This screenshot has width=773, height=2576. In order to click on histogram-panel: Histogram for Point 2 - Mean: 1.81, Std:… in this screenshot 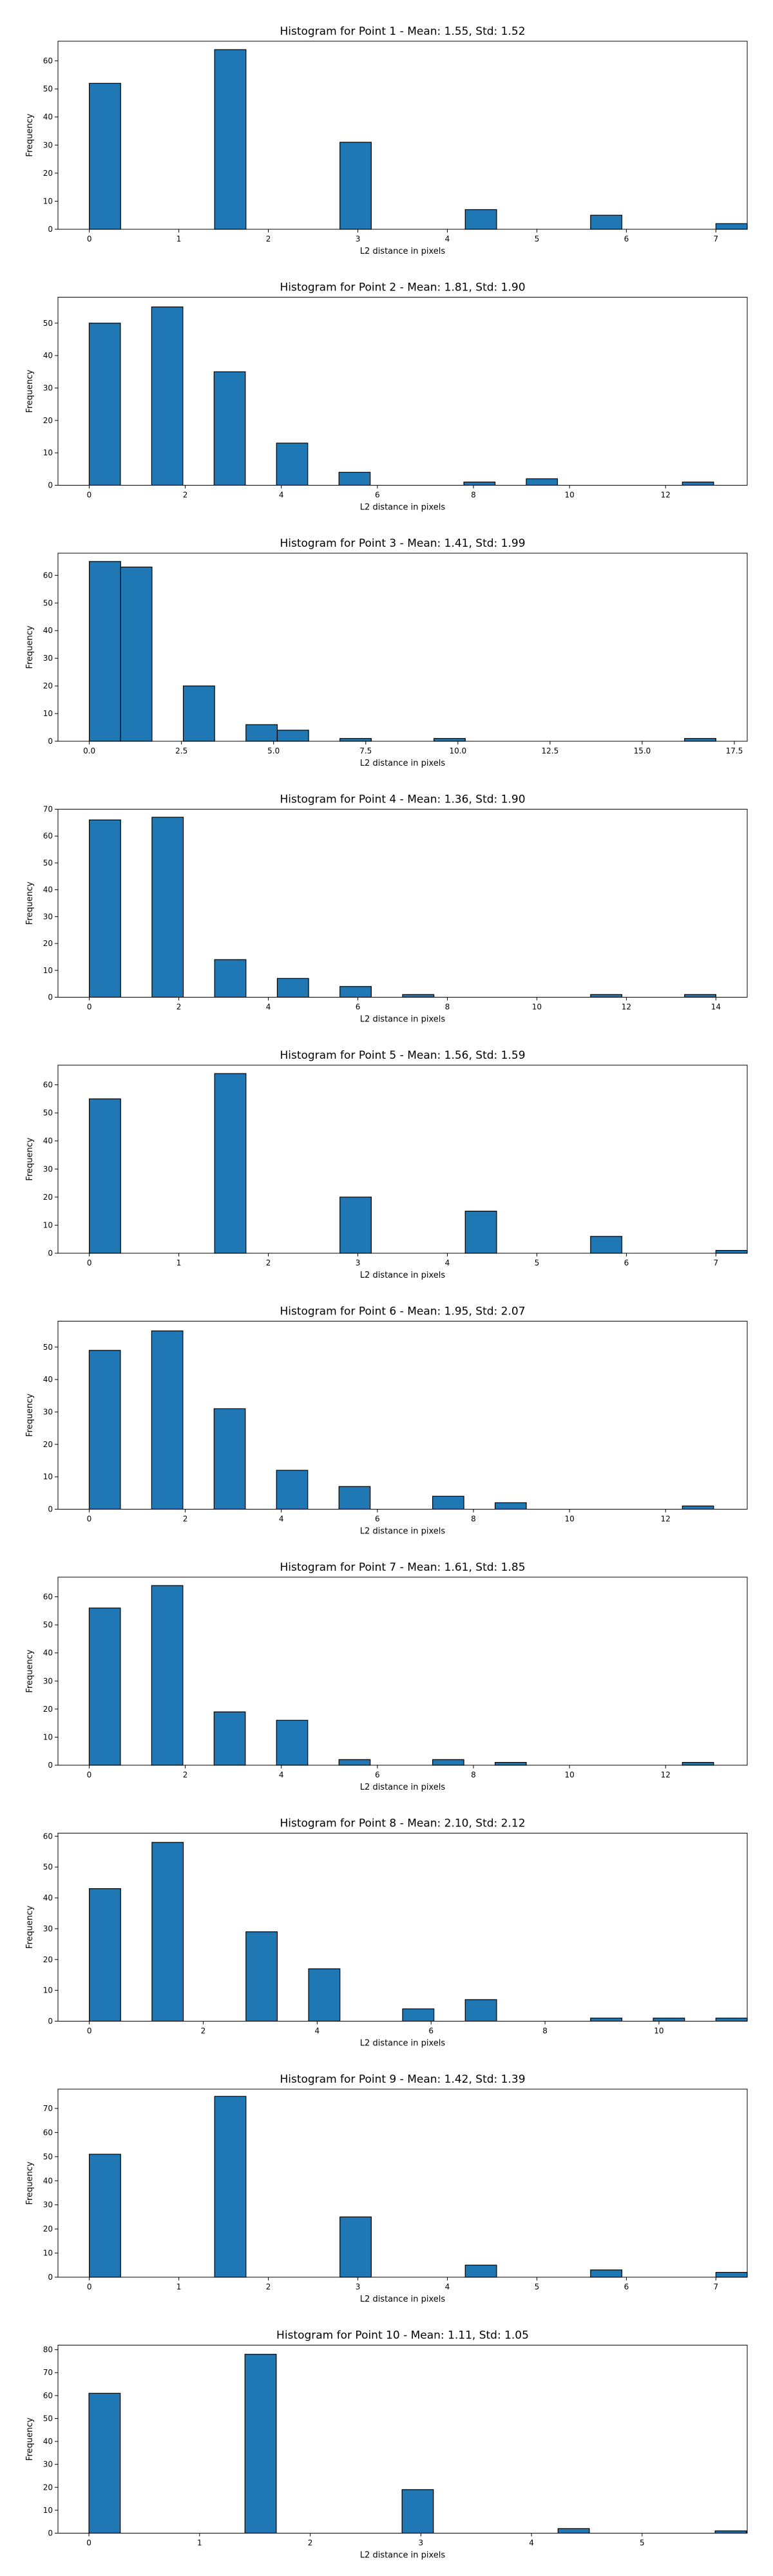, I will do `click(386, 397)`.